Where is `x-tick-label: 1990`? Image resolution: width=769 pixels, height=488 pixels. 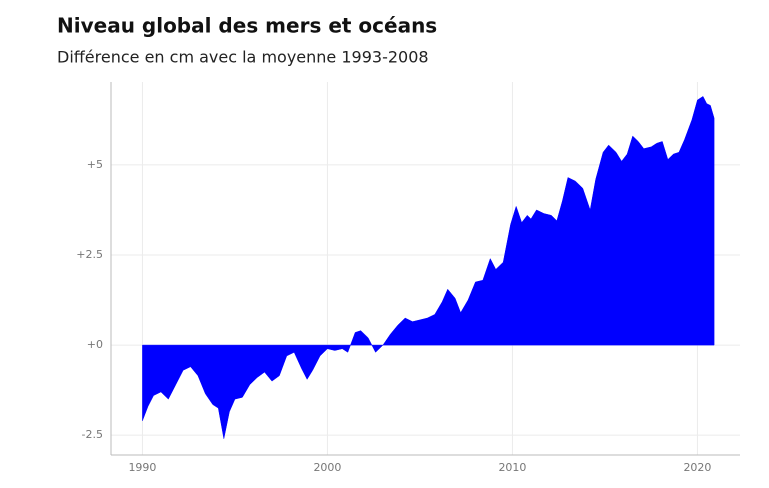 x-tick-label: 1990 is located at coordinates (142, 467).